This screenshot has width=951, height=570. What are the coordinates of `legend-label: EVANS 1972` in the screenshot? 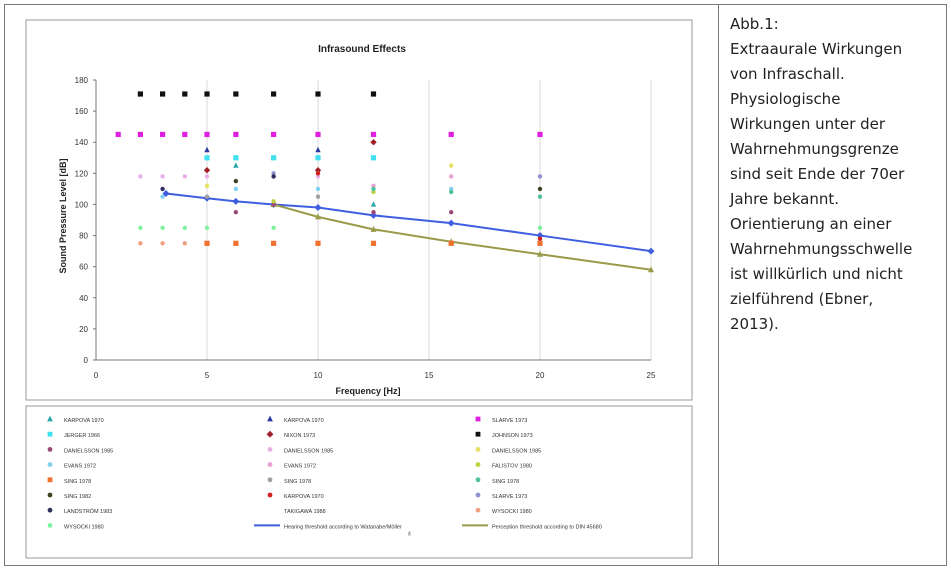 It's located at (300, 467).